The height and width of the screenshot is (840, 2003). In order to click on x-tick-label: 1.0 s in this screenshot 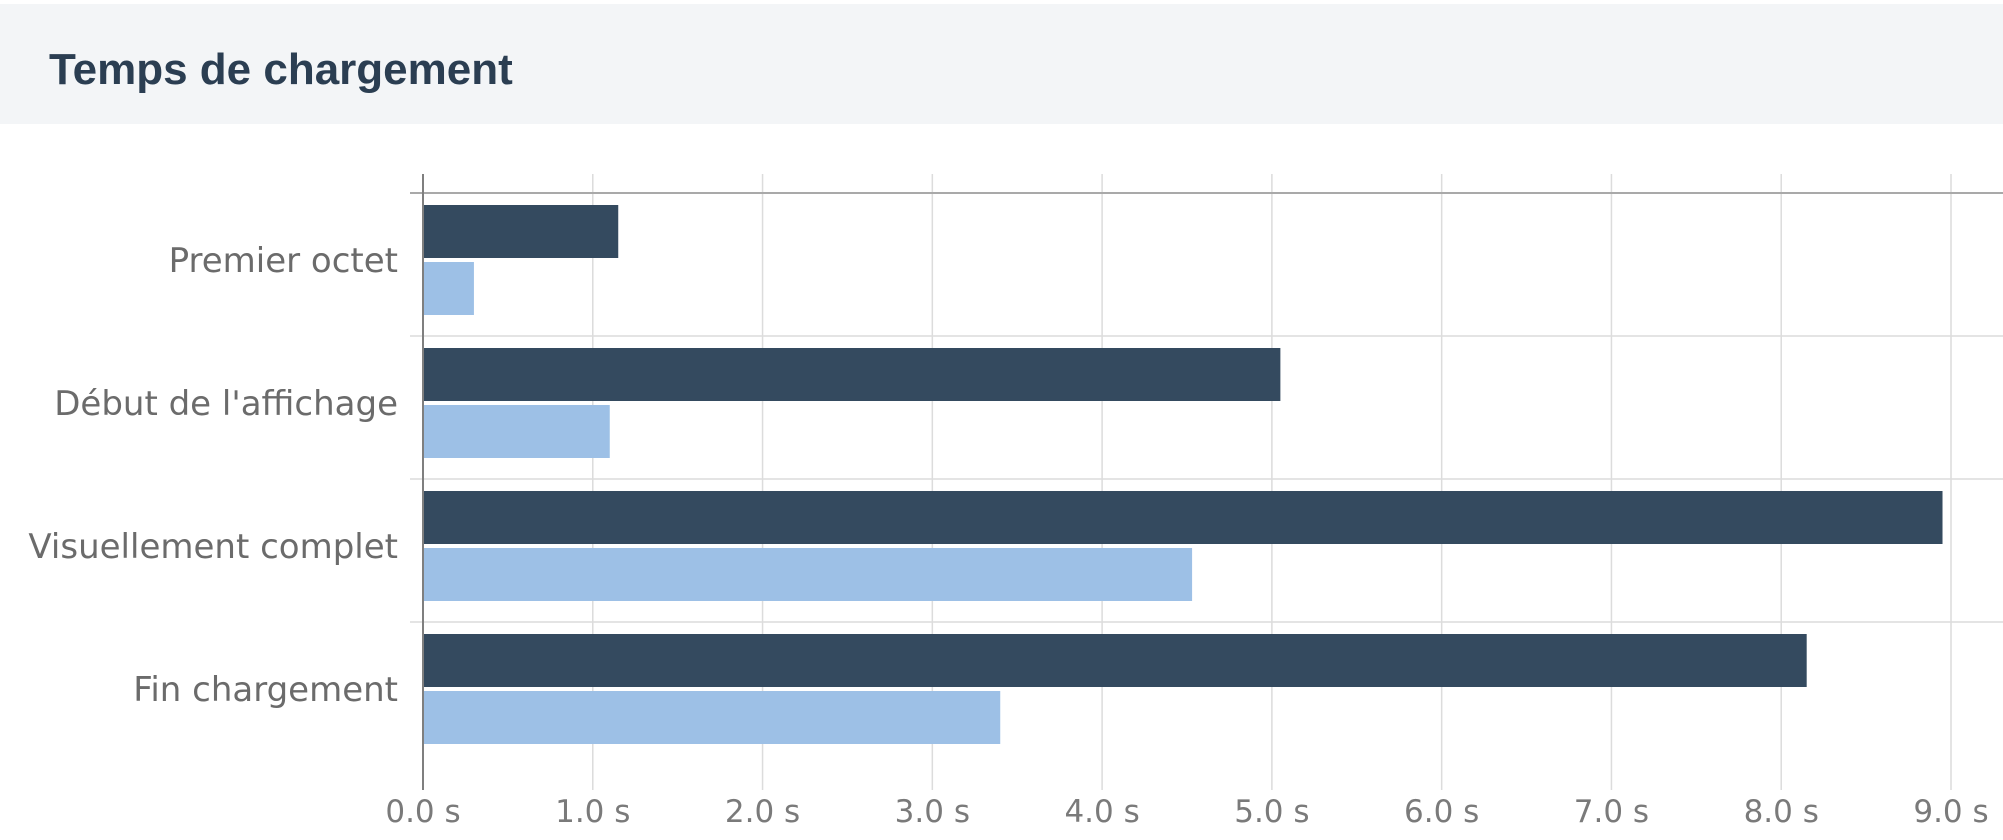, I will do `click(592, 812)`.